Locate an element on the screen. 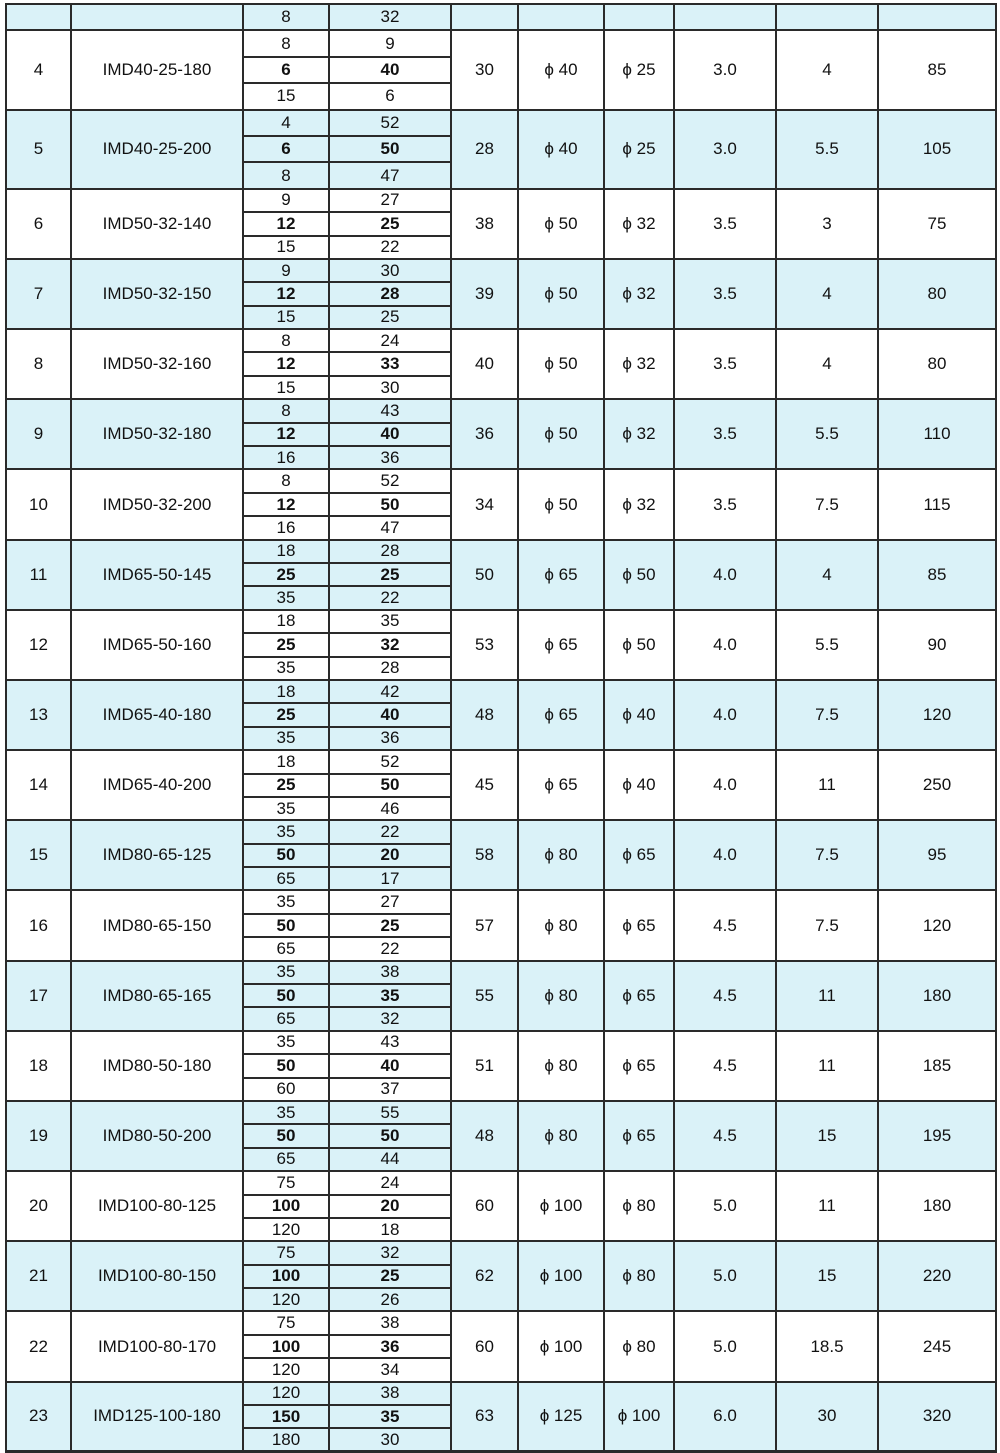 Image resolution: width=1000 pixels, height=1453 pixels. row-no-cell: 14 is located at coordinates (38, 785).